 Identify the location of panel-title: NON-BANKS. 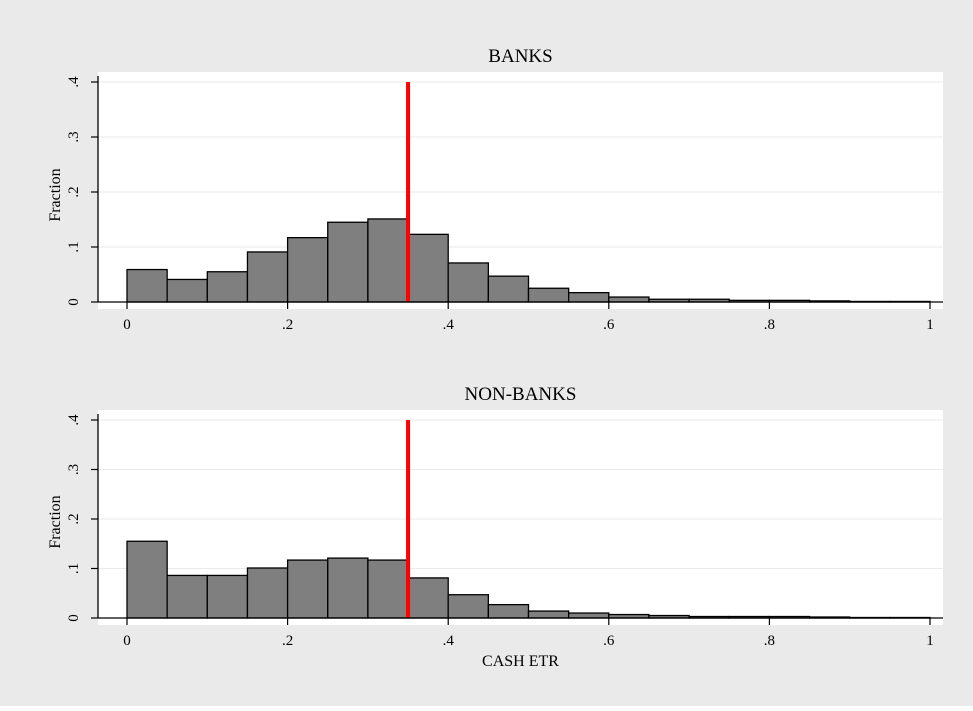
(521, 394).